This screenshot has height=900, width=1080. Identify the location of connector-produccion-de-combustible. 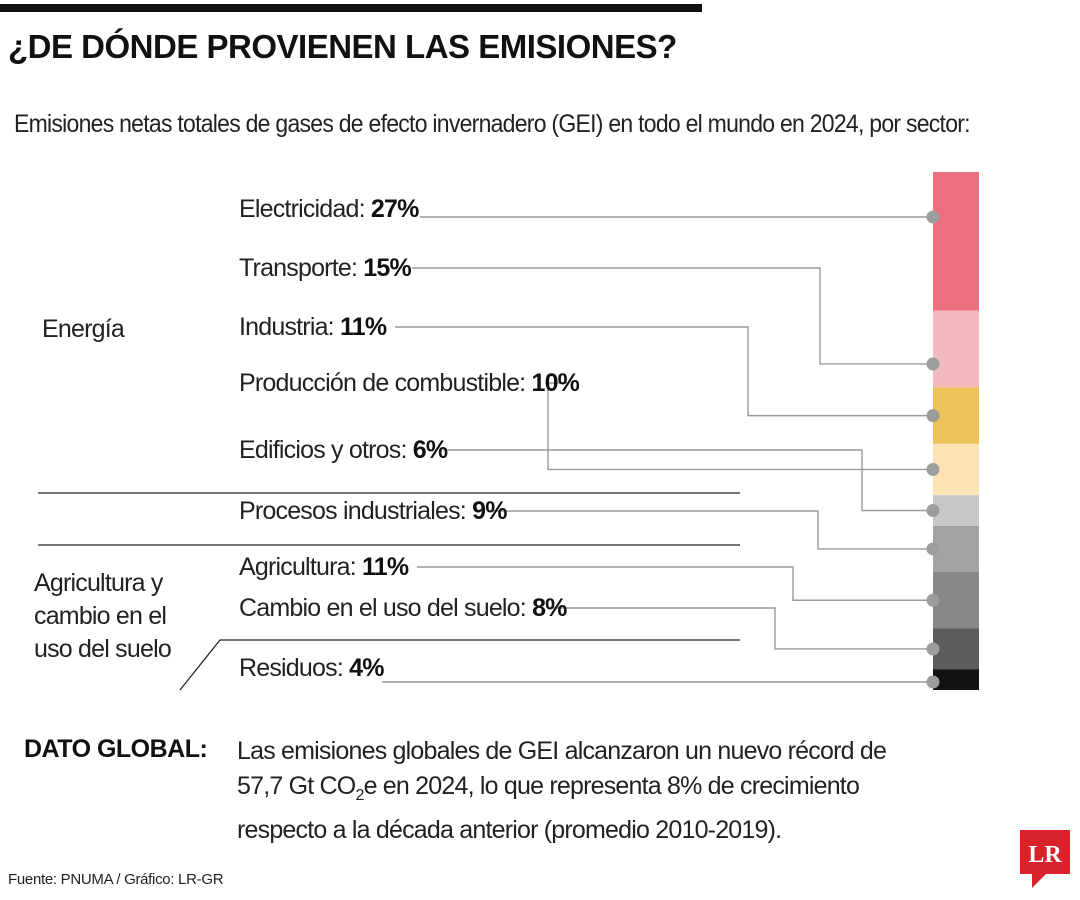
(740, 426).